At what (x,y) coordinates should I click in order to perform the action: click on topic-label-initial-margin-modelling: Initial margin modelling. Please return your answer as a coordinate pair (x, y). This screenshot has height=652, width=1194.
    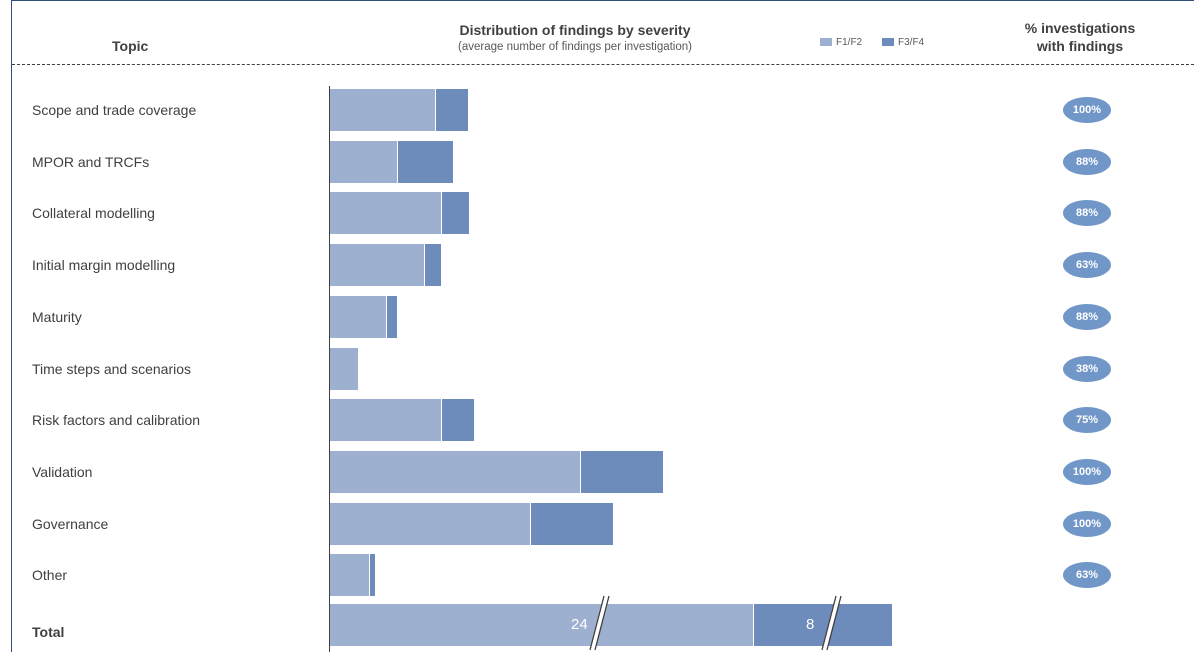
    Looking at the image, I should click on (104, 265).